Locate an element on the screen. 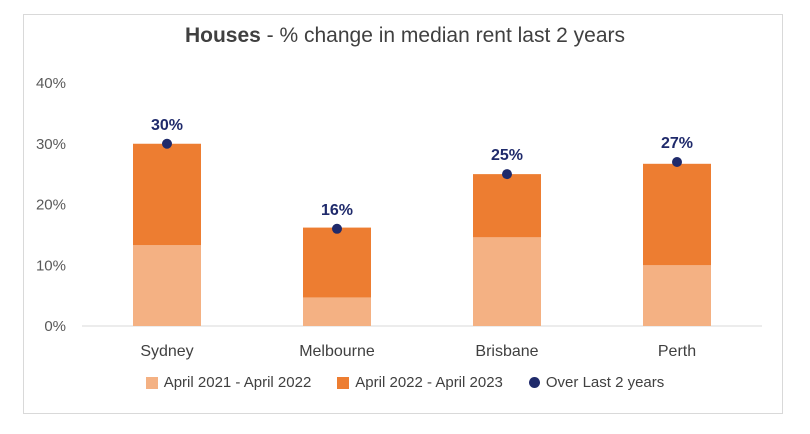  legend-marker-total is located at coordinates (534, 382).